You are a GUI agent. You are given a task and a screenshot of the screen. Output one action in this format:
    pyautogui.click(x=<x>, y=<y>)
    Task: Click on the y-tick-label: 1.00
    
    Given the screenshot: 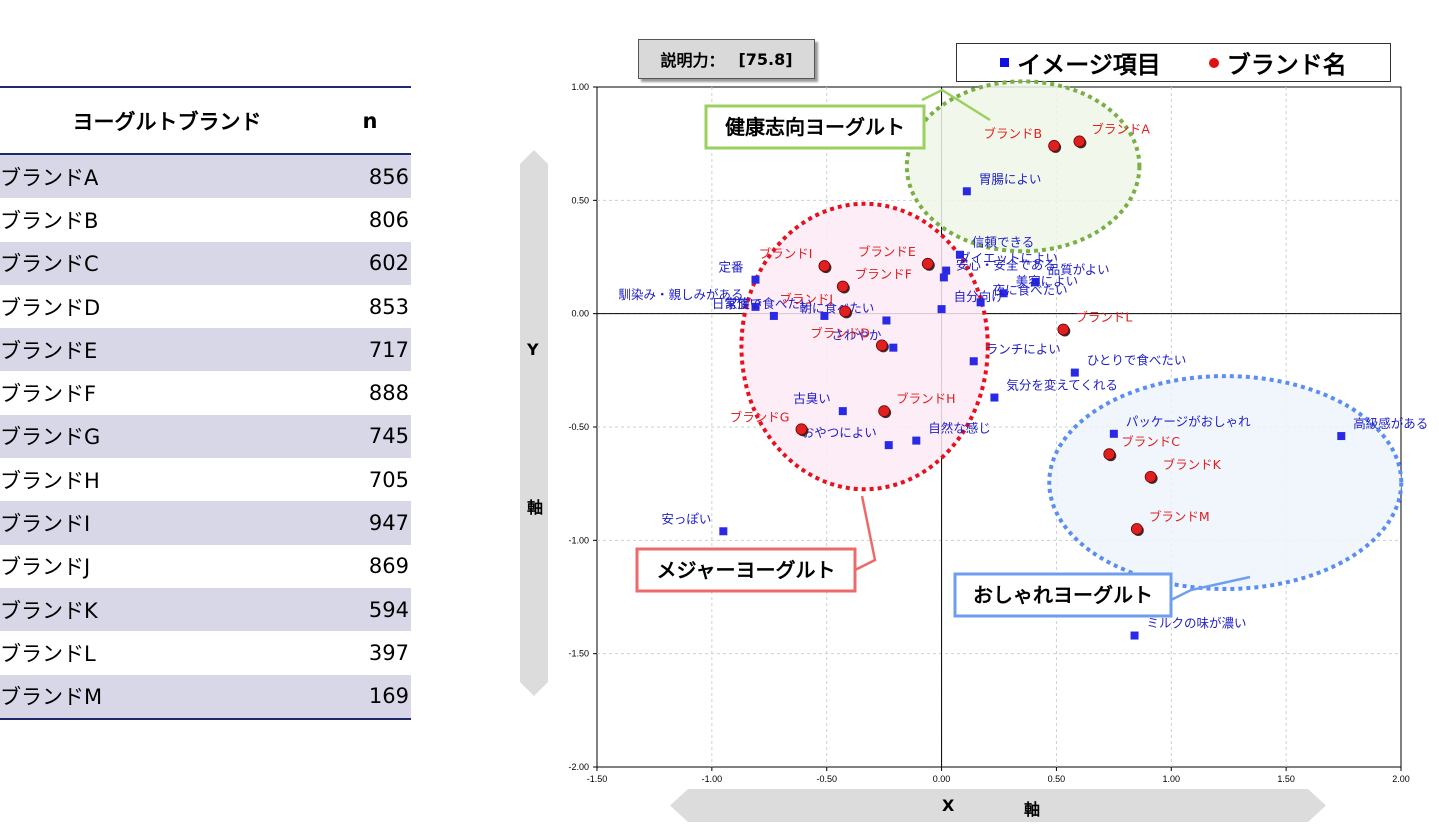 What is the action you would take?
    pyautogui.click(x=580, y=87)
    